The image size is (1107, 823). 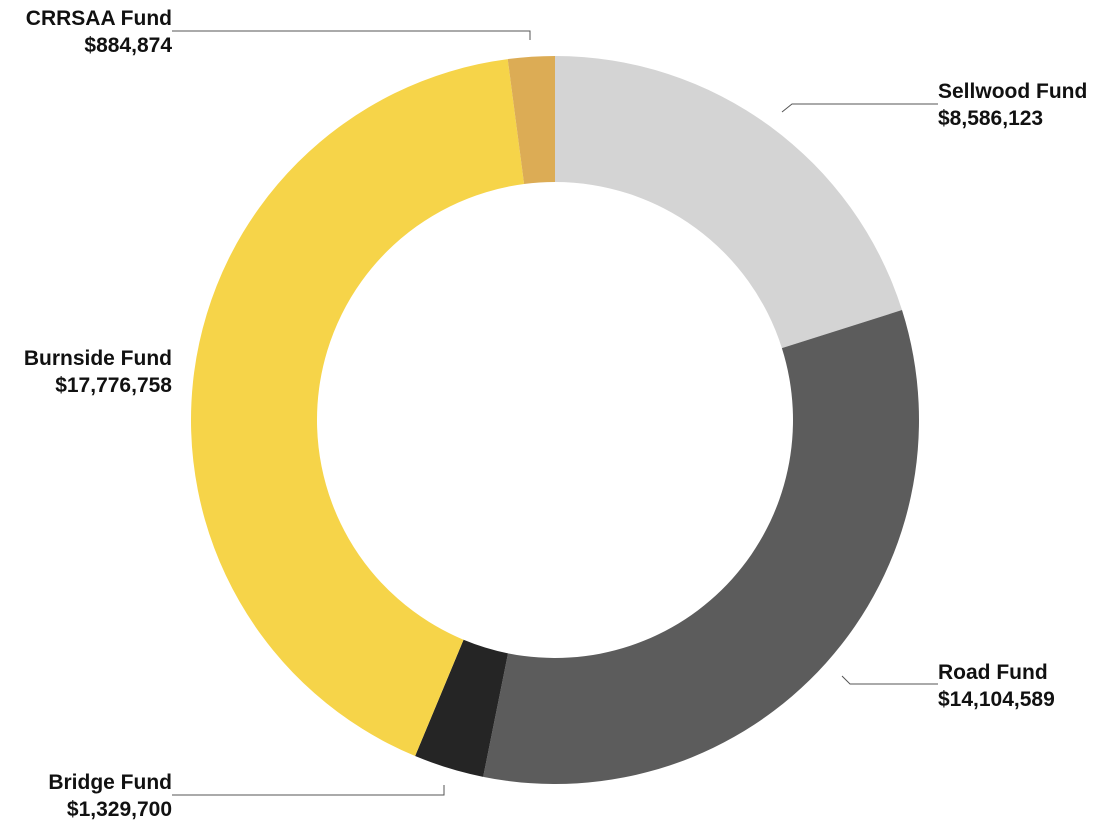 I want to click on leader-line-crrsaa-fund, so click(x=351, y=35).